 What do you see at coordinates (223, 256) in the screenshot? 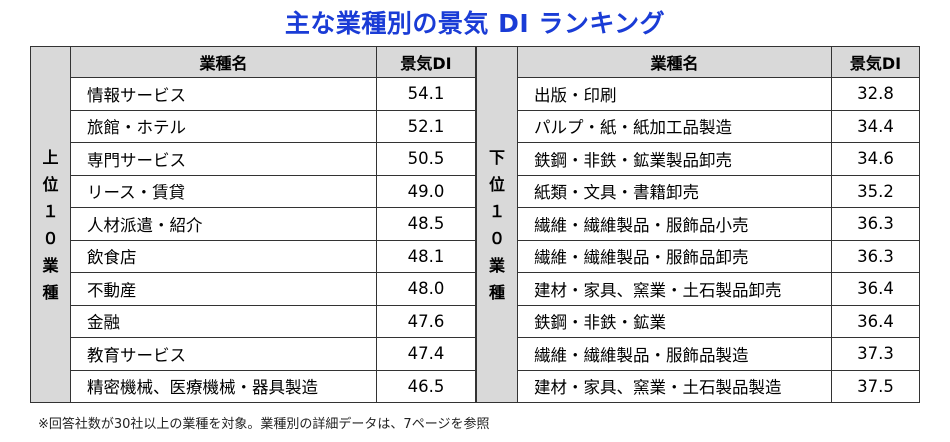
I see `industry-name-cell: 飲食店` at bounding box center [223, 256].